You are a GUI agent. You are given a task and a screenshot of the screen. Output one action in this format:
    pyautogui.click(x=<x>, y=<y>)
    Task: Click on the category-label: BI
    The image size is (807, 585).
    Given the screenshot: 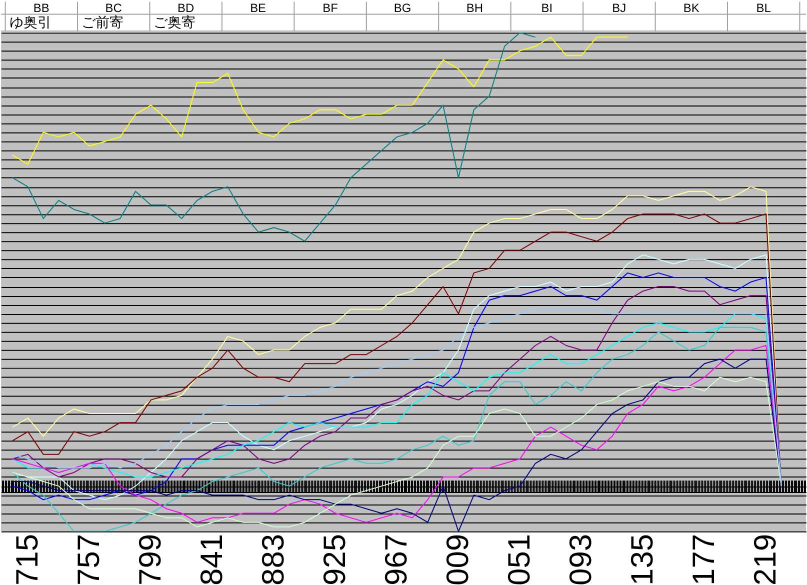 What is the action you would take?
    pyautogui.click(x=547, y=8)
    